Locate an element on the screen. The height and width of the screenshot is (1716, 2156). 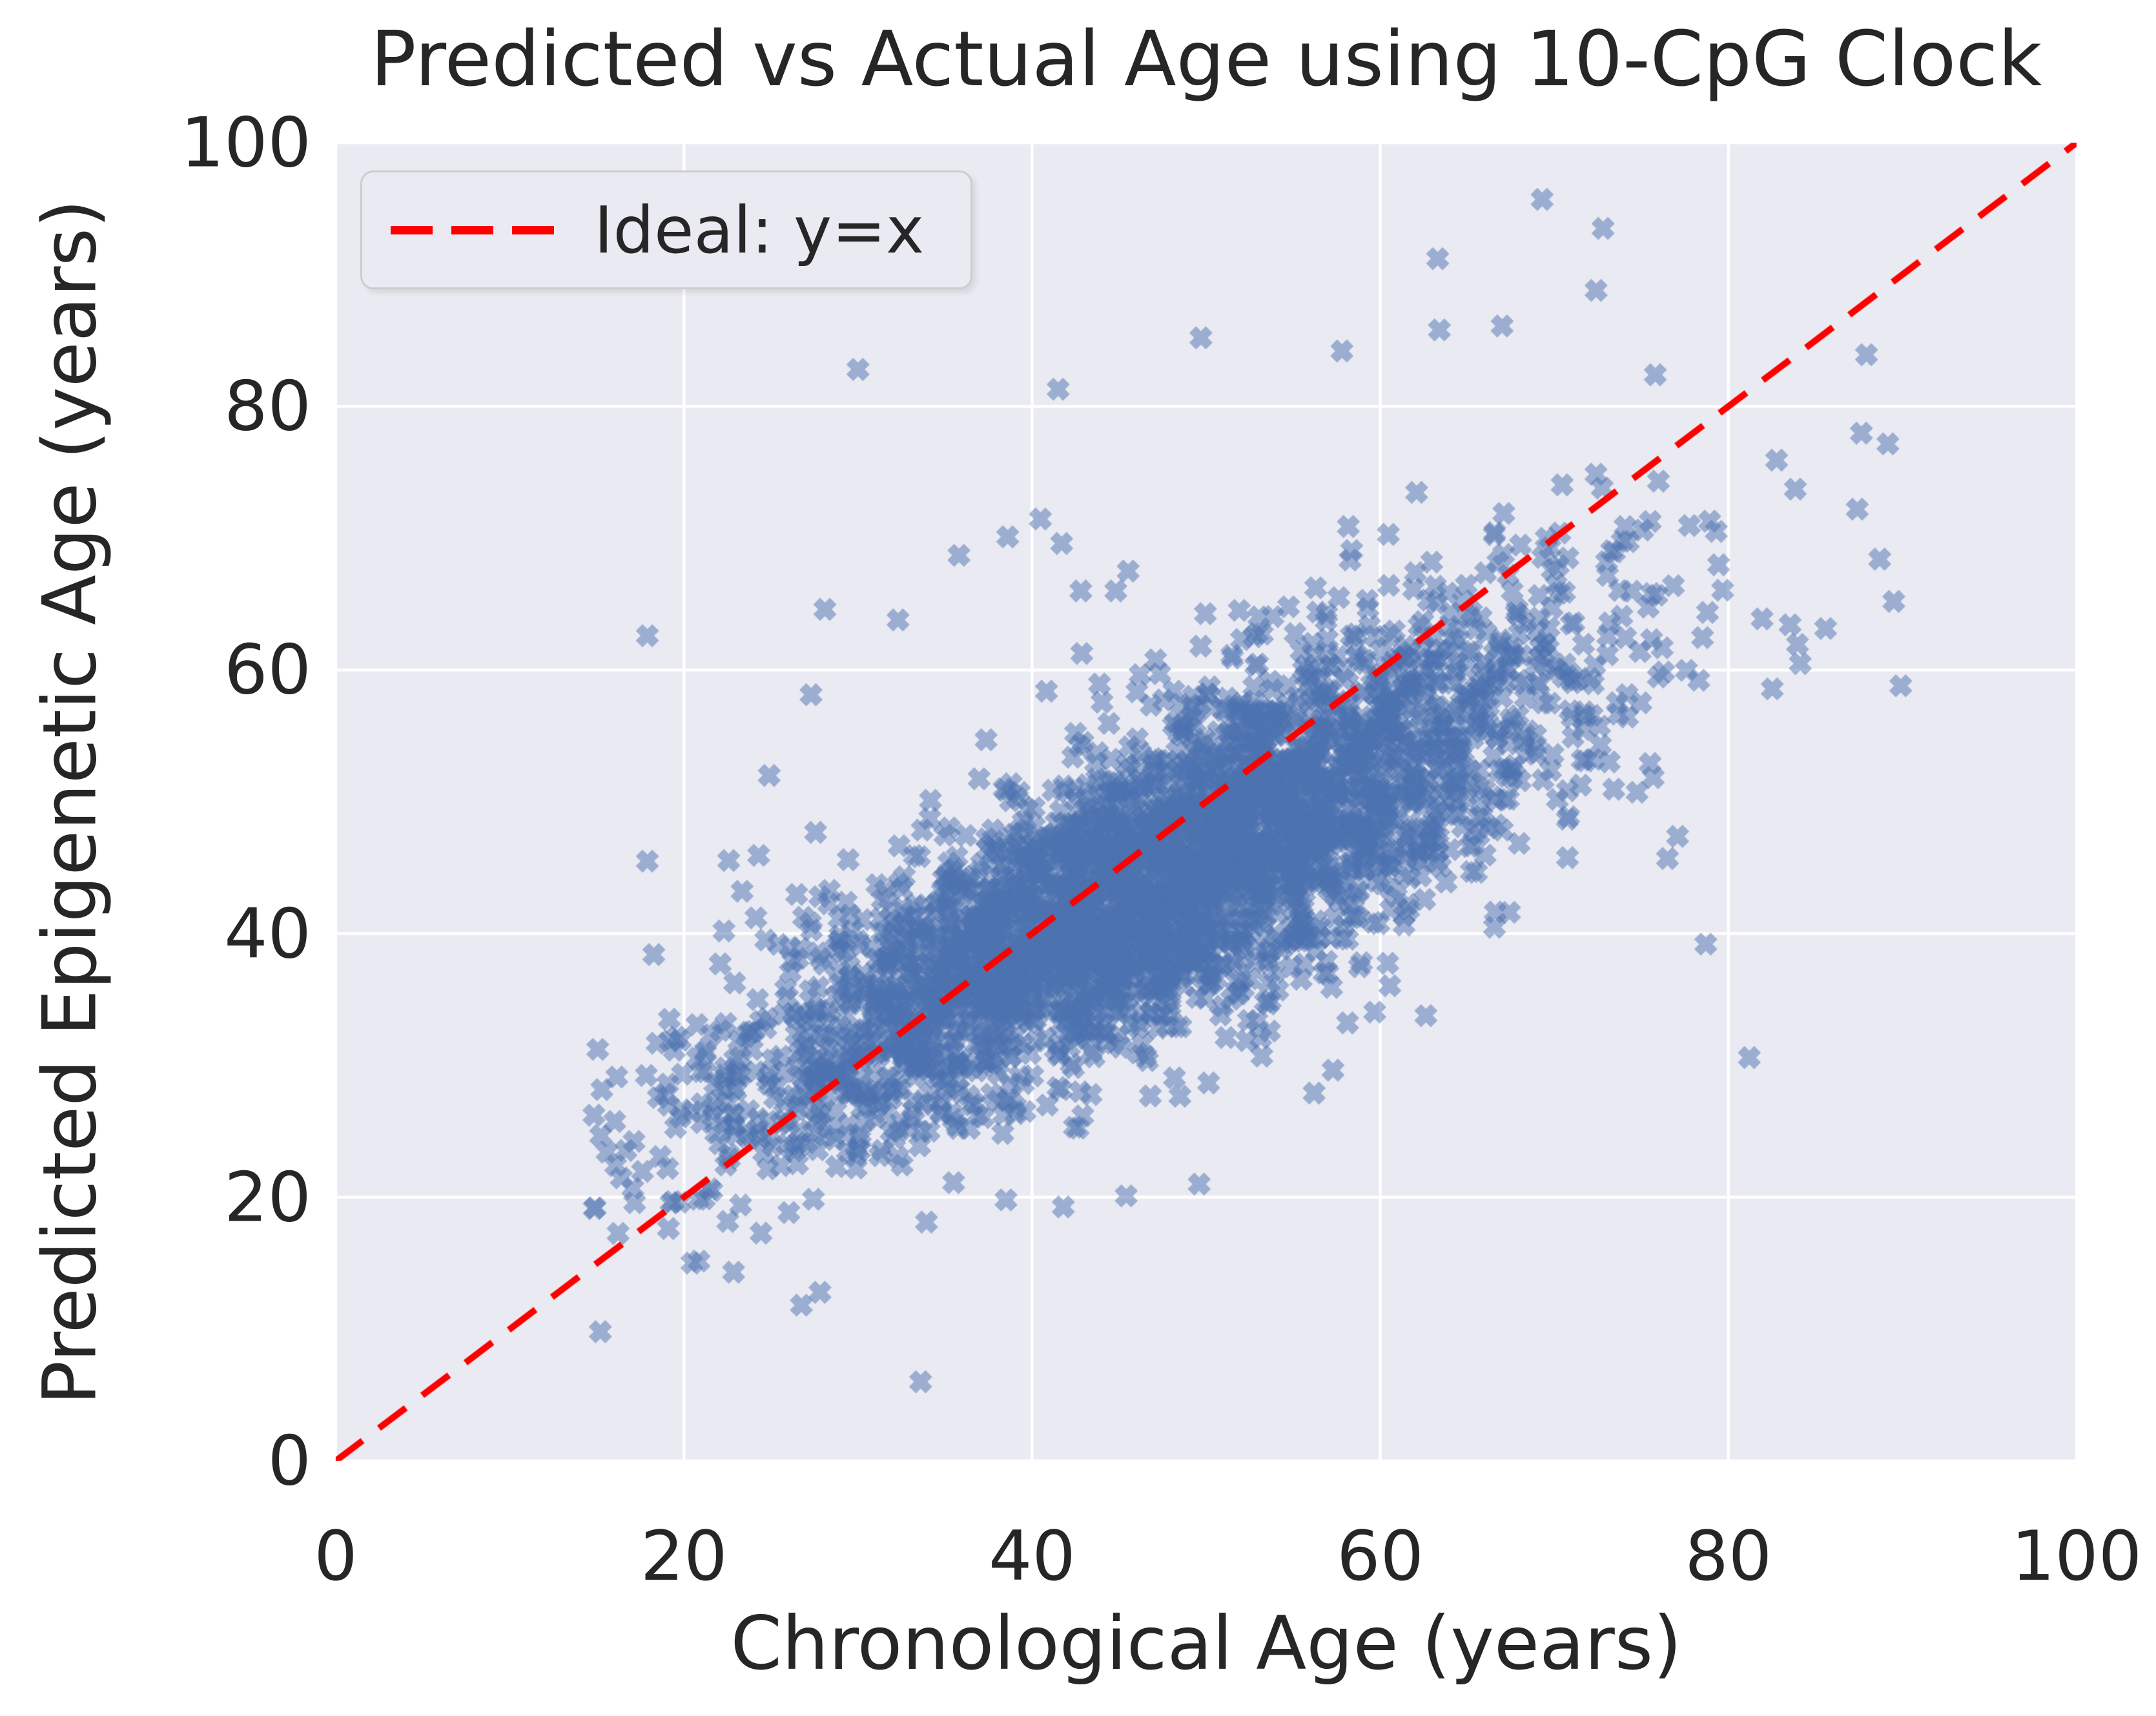
y-tick-label: 0 is located at coordinates (289, 1461).